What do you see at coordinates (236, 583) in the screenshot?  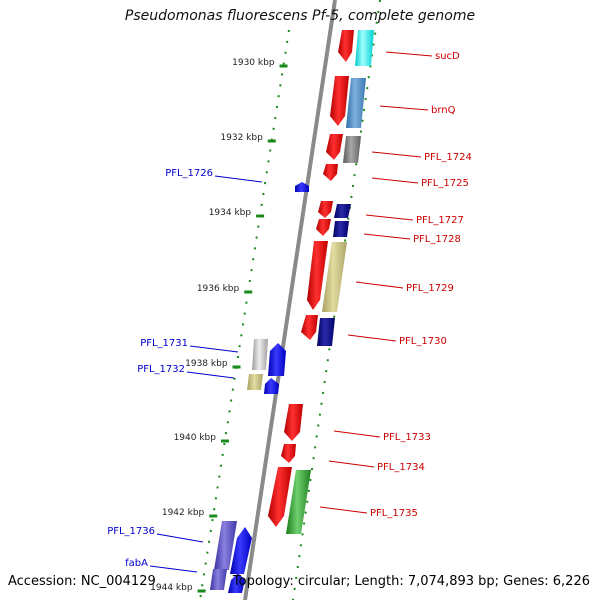 I see `gene-fabA-arrow` at bounding box center [236, 583].